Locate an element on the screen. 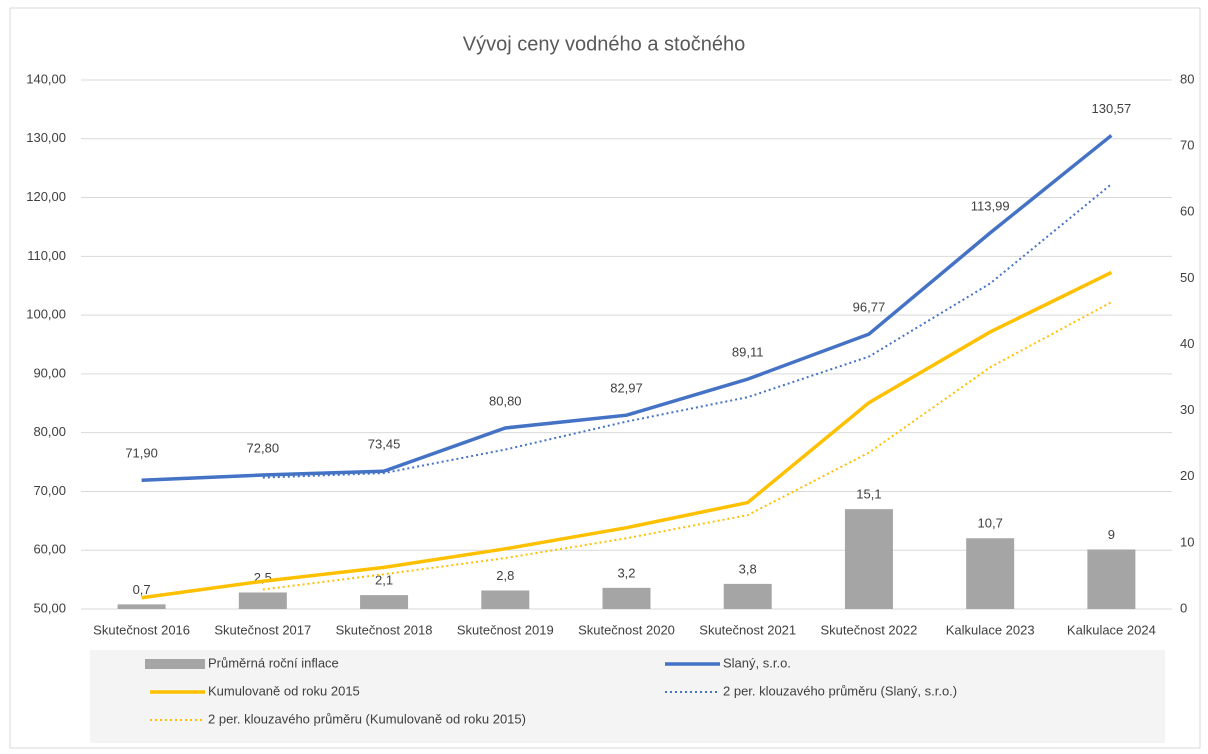 This screenshot has height=754, width=1208. data-label: 72,80 is located at coordinates (263, 447).